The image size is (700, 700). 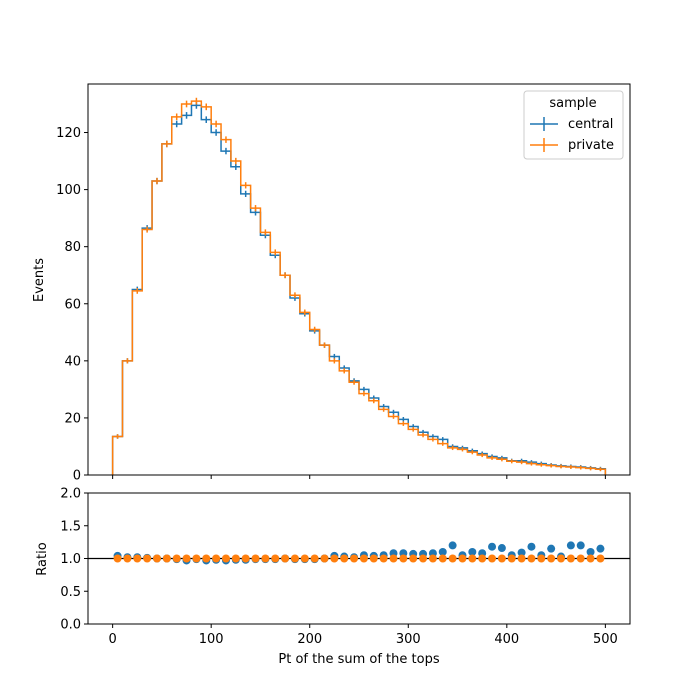 I want to click on main-x-ticks, so click(x=359, y=477).